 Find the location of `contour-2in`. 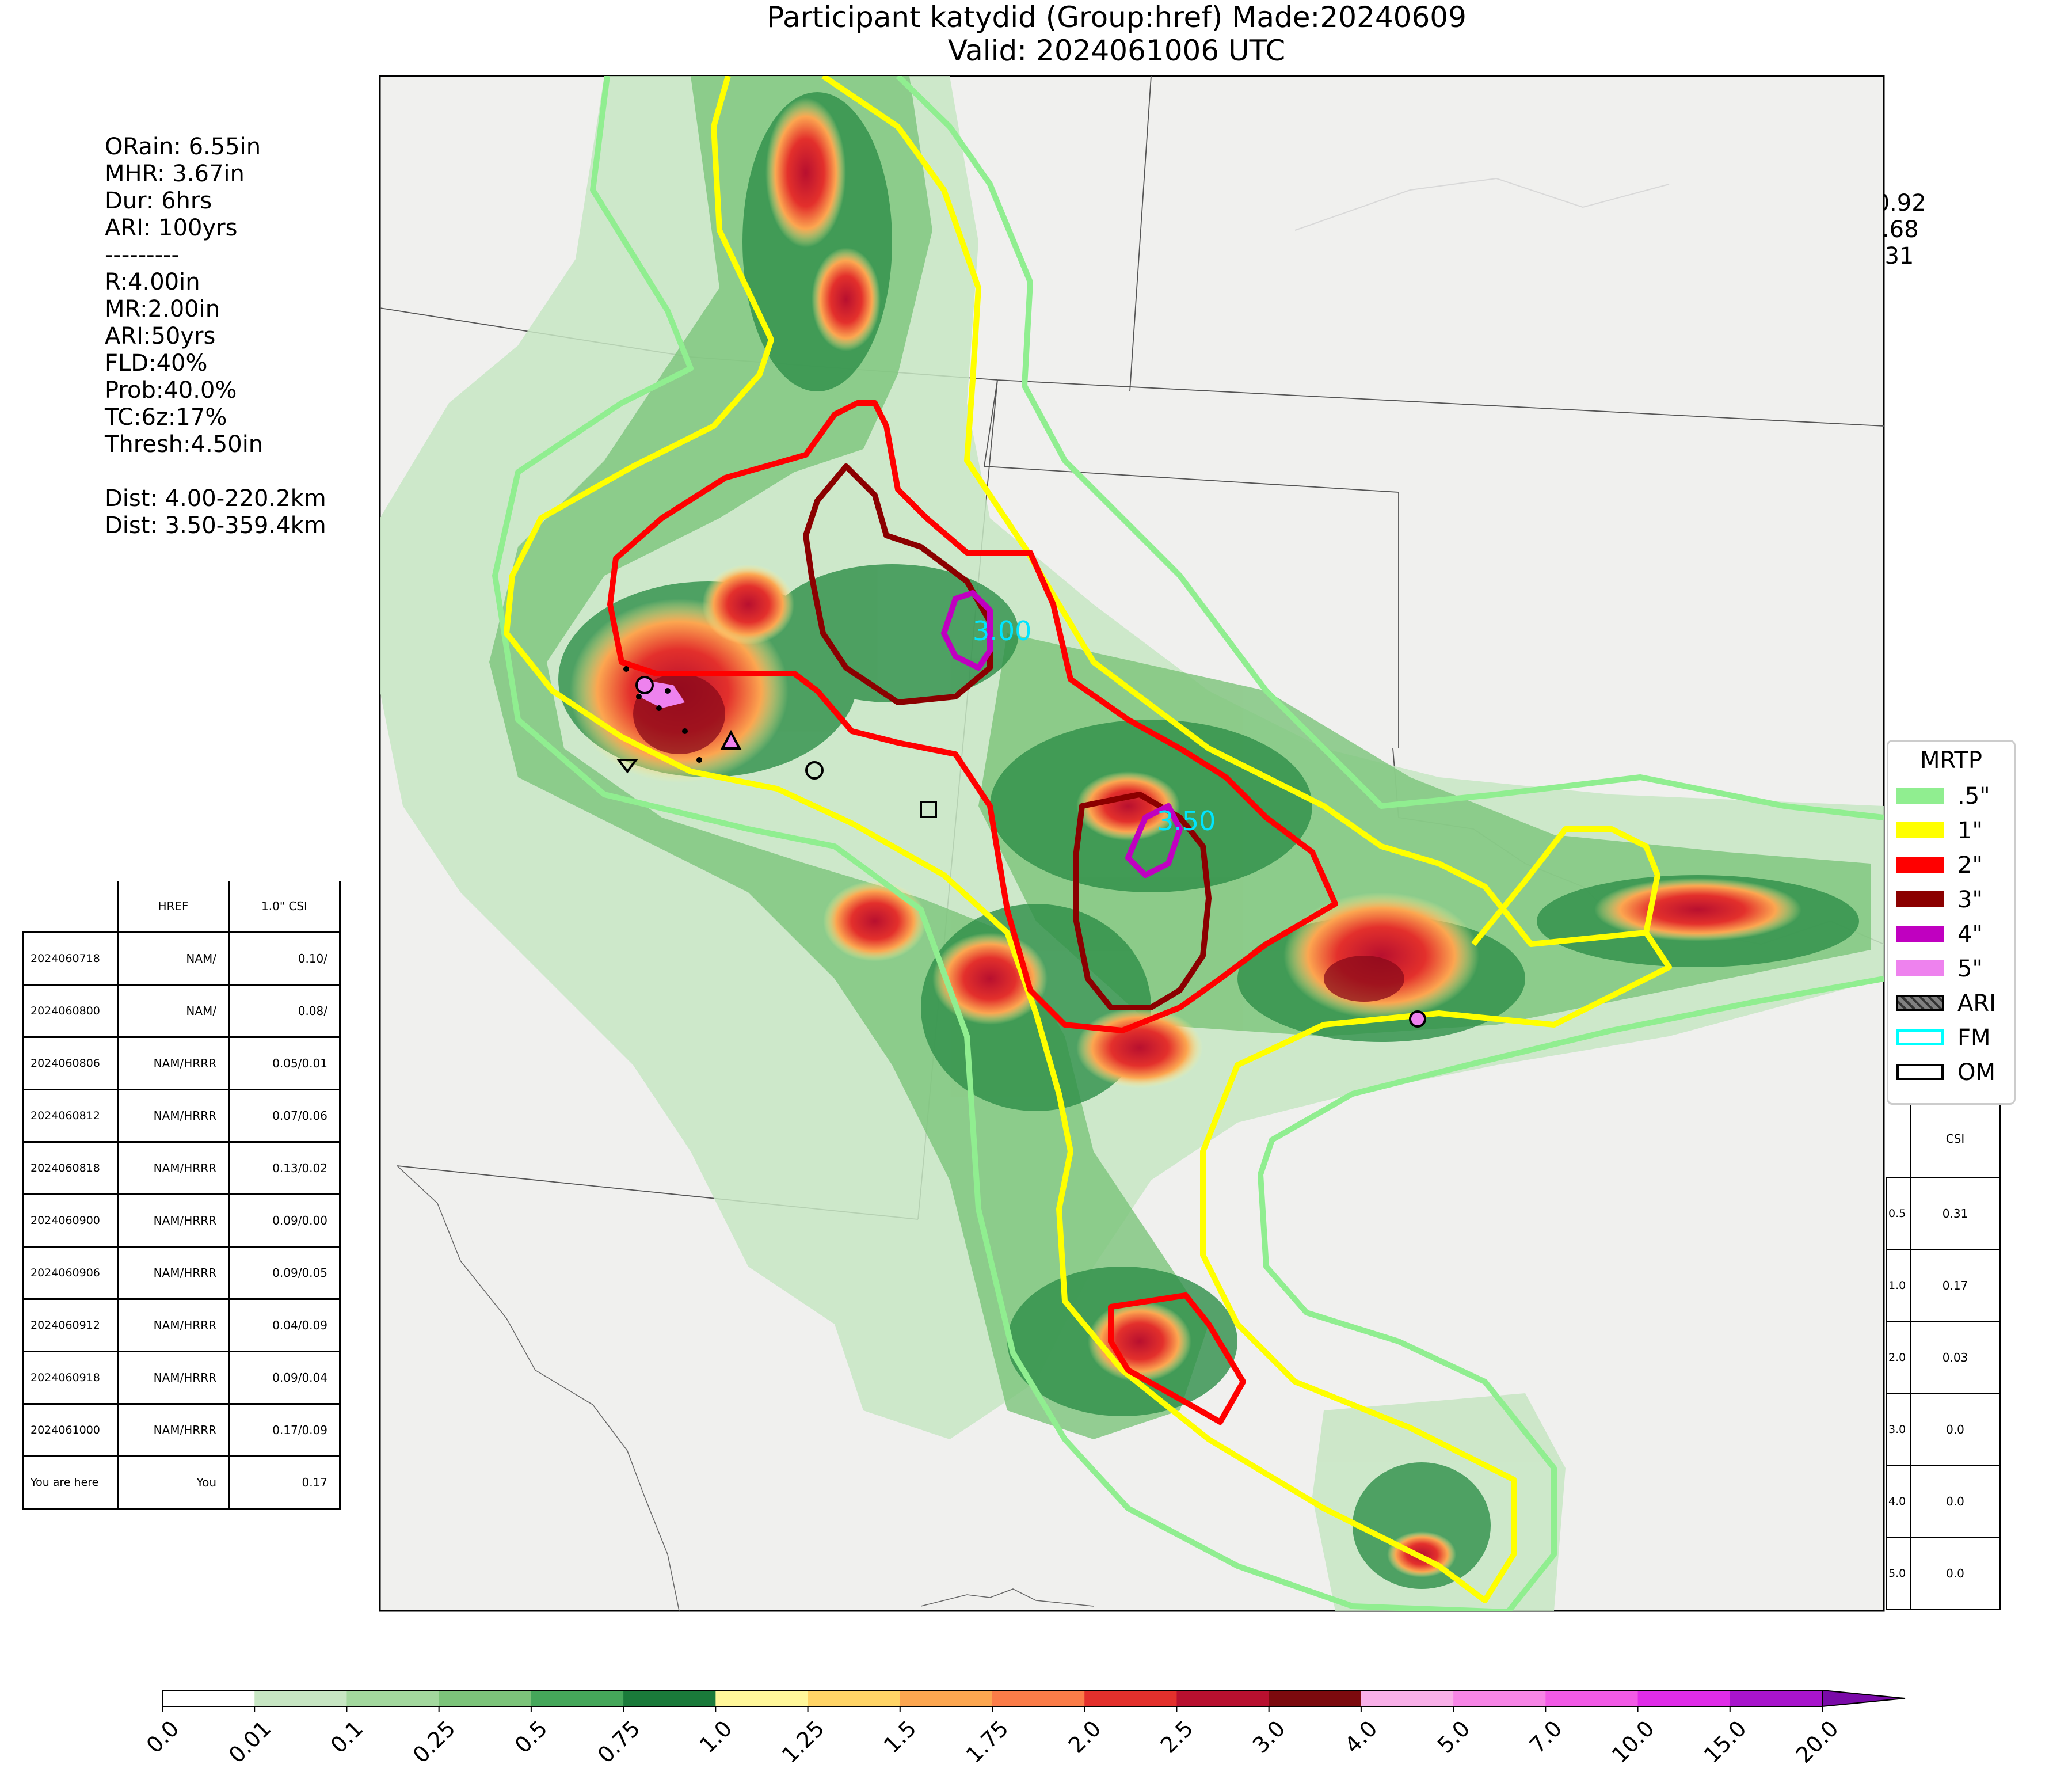

contour-2in is located at coordinates (973, 716).